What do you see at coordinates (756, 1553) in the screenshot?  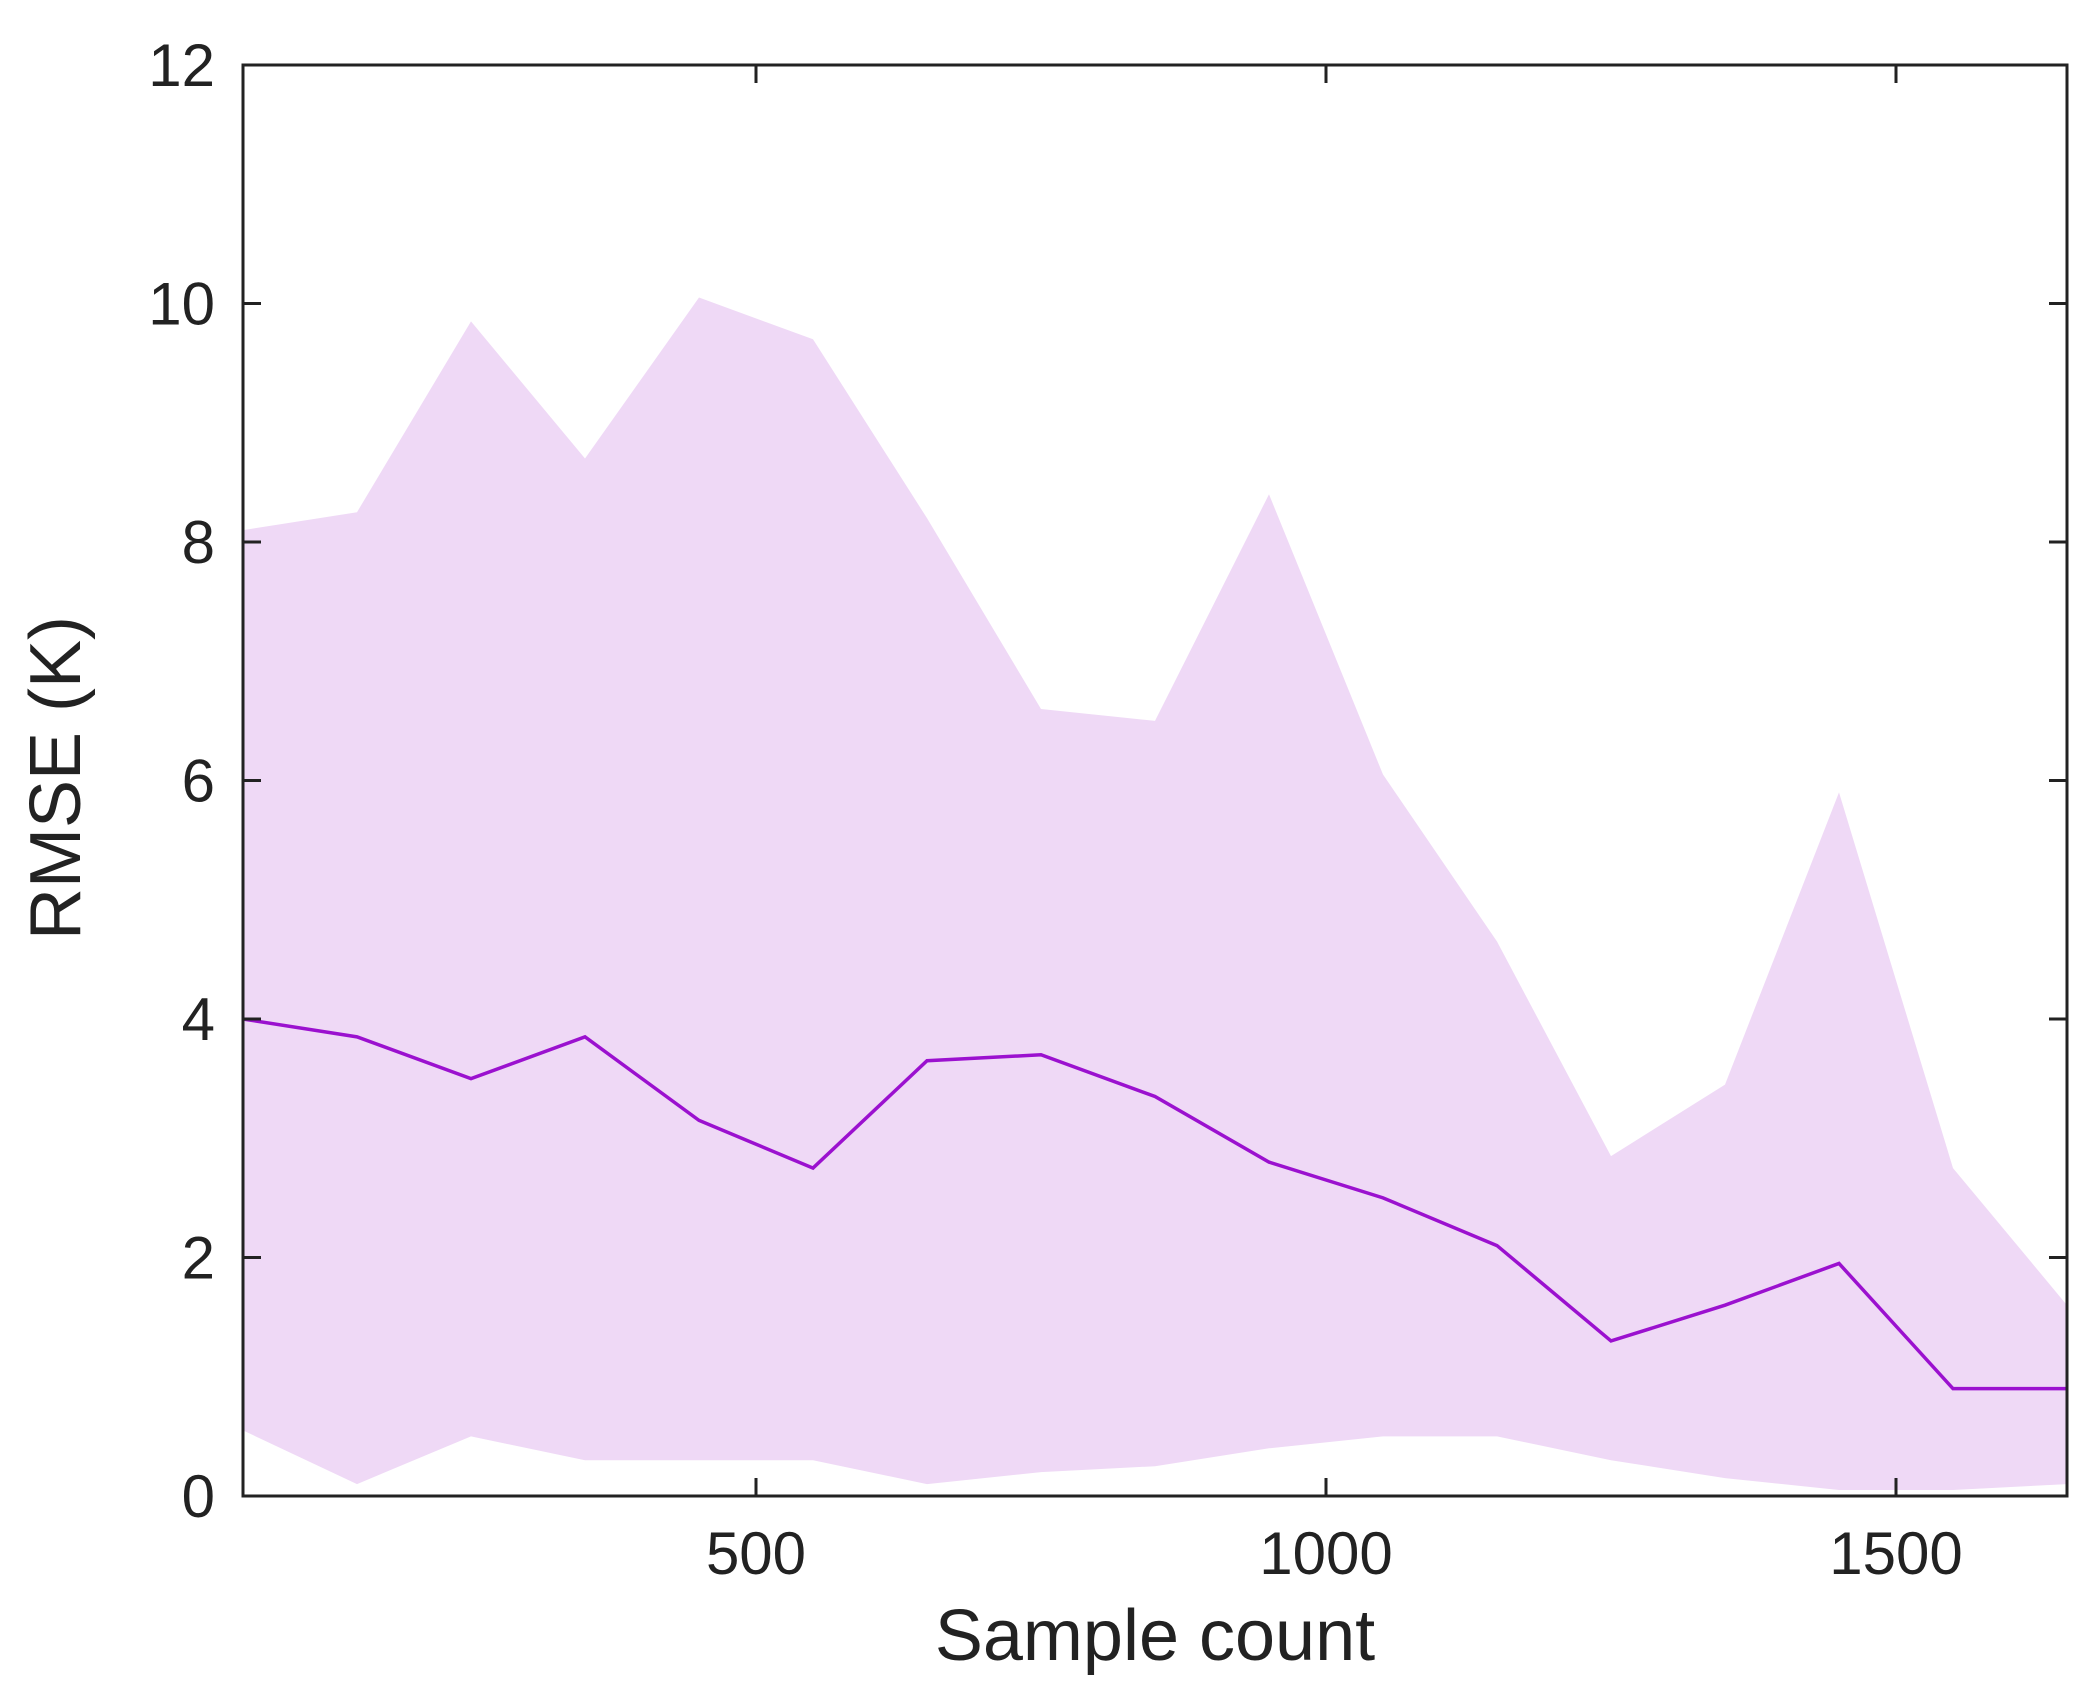 I see `x-tick-label: 500` at bounding box center [756, 1553].